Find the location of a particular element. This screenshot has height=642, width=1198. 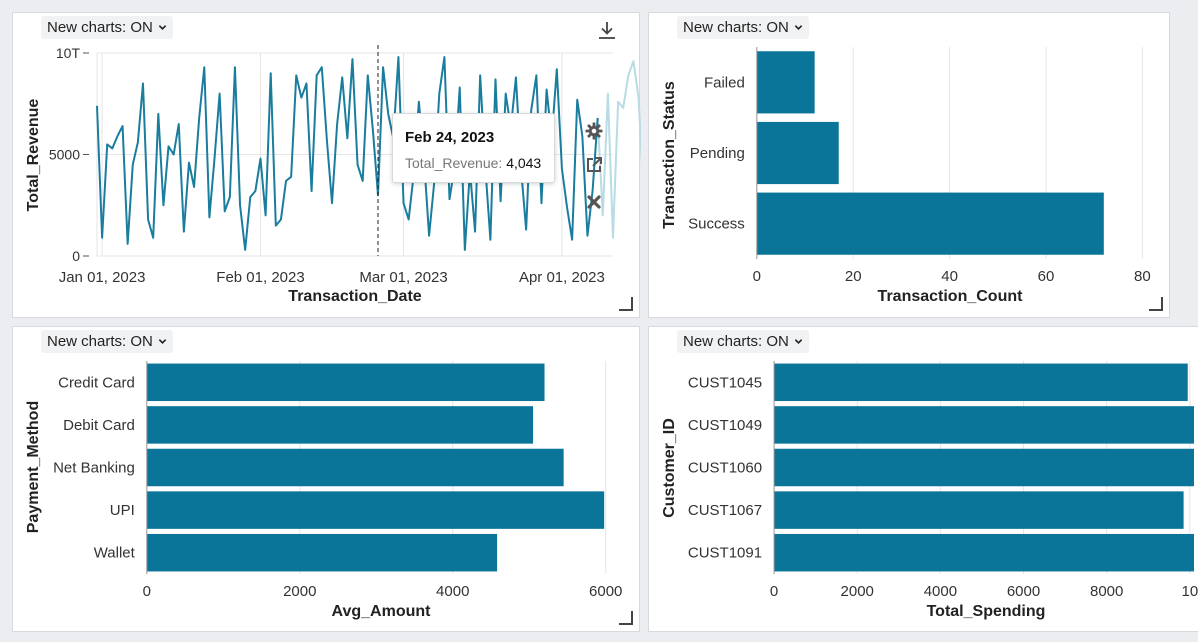

x-tick-label: Feb 01, 2023 is located at coordinates (260, 277).